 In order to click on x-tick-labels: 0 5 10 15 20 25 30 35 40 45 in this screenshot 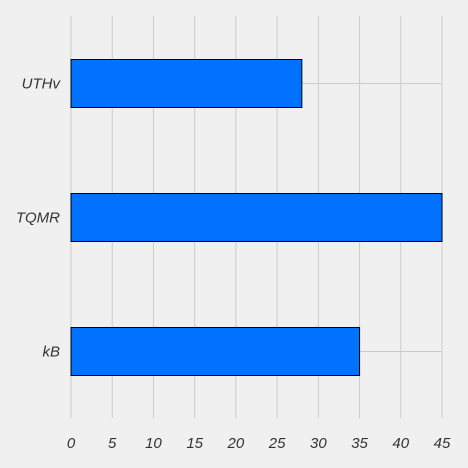, I will do `click(259, 443)`.